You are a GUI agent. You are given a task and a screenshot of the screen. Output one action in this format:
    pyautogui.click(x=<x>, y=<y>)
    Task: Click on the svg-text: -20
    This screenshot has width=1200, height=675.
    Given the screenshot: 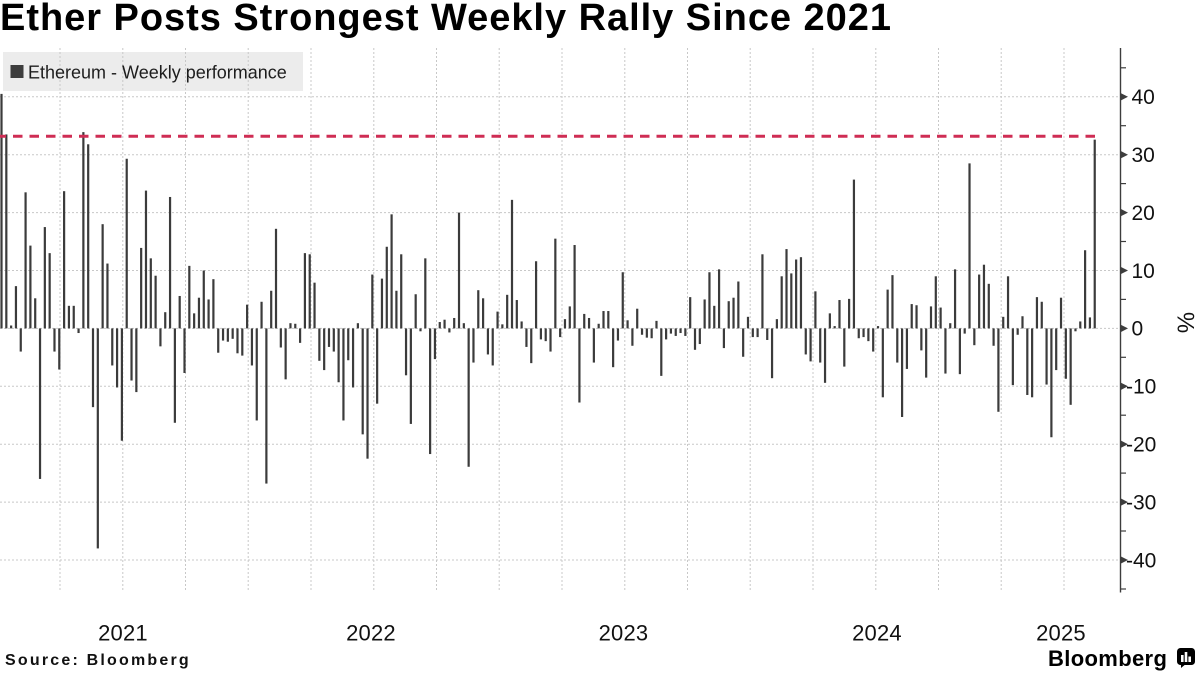 What is the action you would take?
    pyautogui.click(x=1141, y=445)
    